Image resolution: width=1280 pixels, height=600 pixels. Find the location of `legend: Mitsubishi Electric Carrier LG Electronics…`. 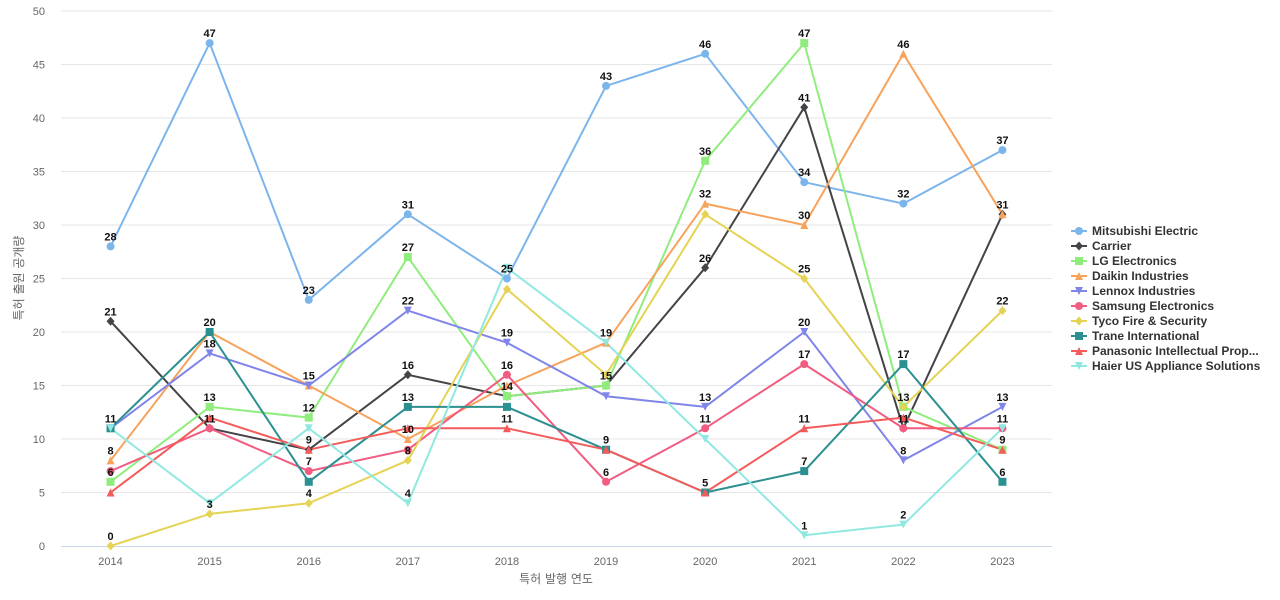

legend: Mitsubishi Electric Carrier LG Electronics… is located at coordinates (1165, 298).